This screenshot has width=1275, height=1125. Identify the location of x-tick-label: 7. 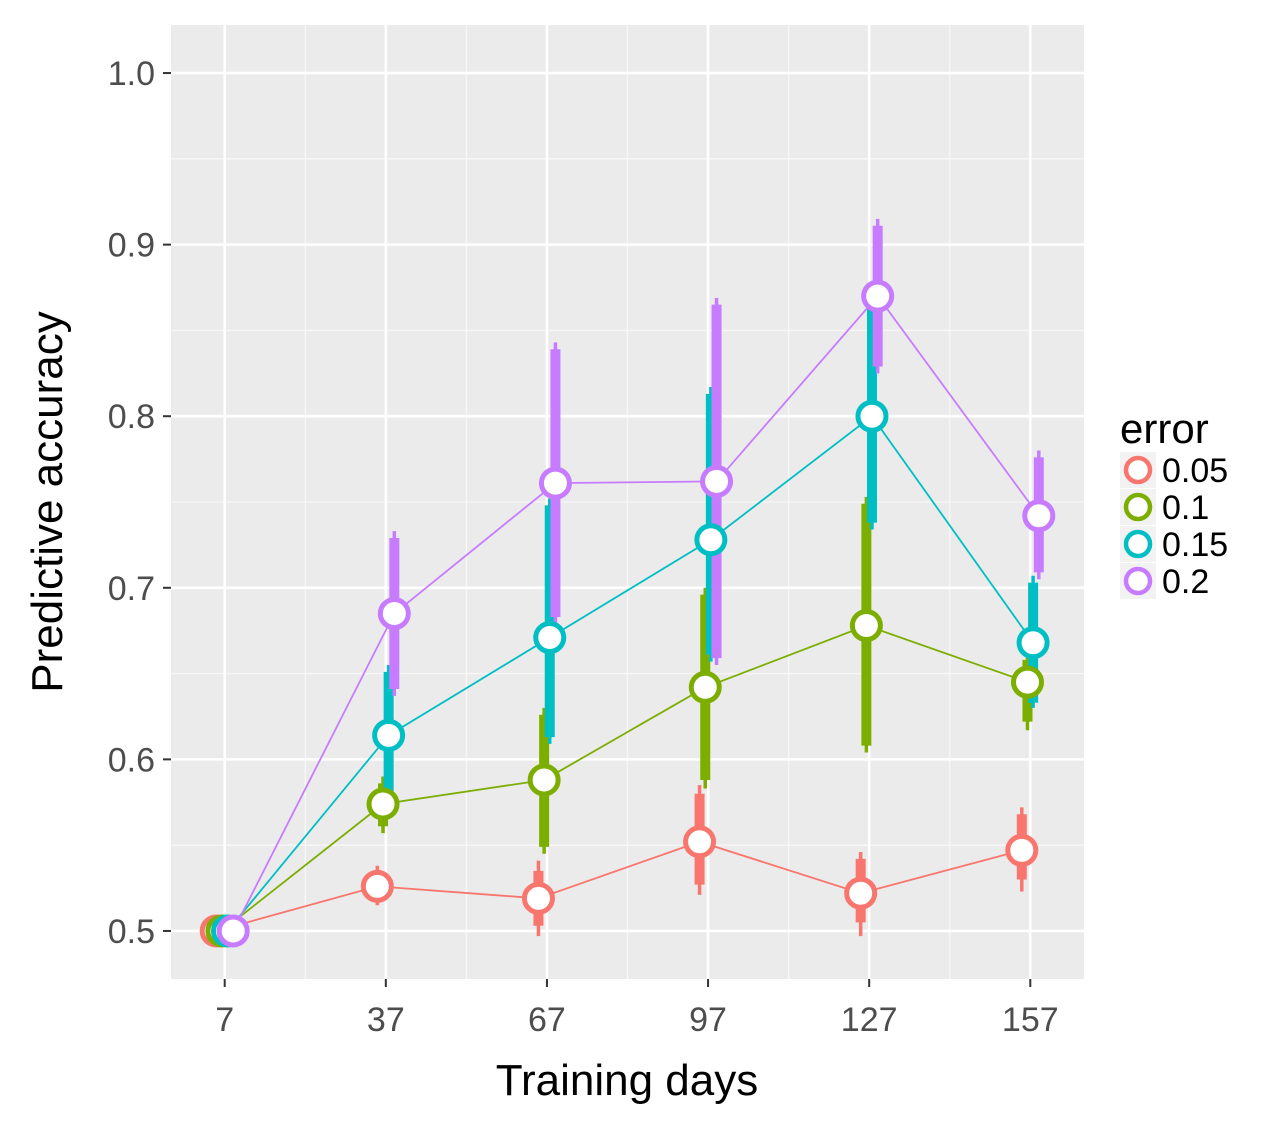
(224, 1020).